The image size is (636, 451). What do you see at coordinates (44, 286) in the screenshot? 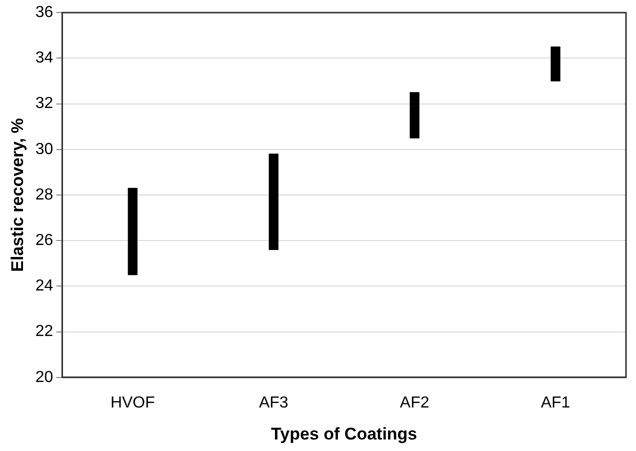
I see `y-tick-label: 24` at bounding box center [44, 286].